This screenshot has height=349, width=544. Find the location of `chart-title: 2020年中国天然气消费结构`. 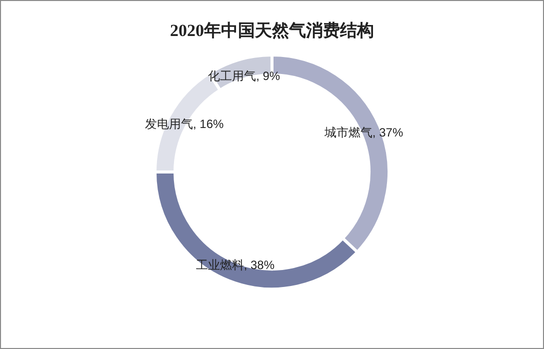

chart-title: 2020年中国天然气消费结构 is located at coordinates (272, 30).